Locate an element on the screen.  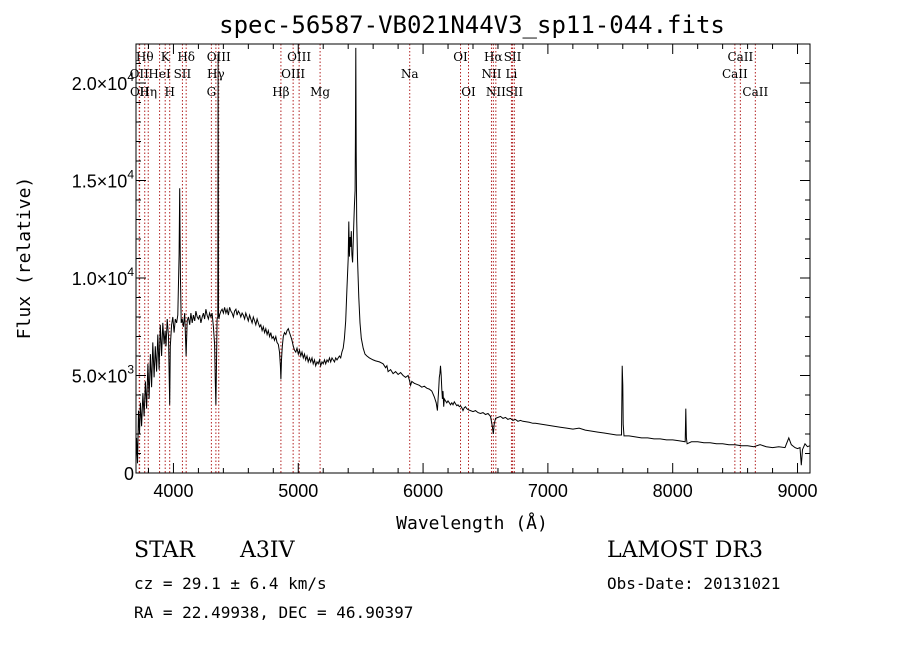
coordinates: RA = 22.49938, DEC = 46.90397 is located at coordinates (274, 612).